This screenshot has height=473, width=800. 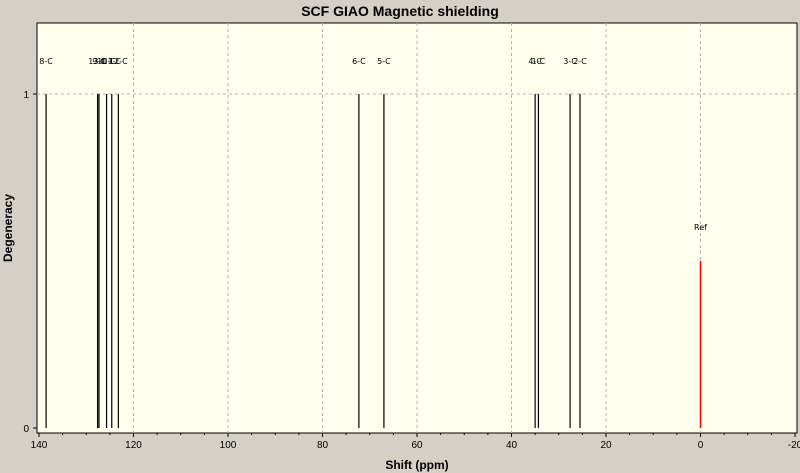 I want to click on x-tick-label: 80, so click(x=323, y=445).